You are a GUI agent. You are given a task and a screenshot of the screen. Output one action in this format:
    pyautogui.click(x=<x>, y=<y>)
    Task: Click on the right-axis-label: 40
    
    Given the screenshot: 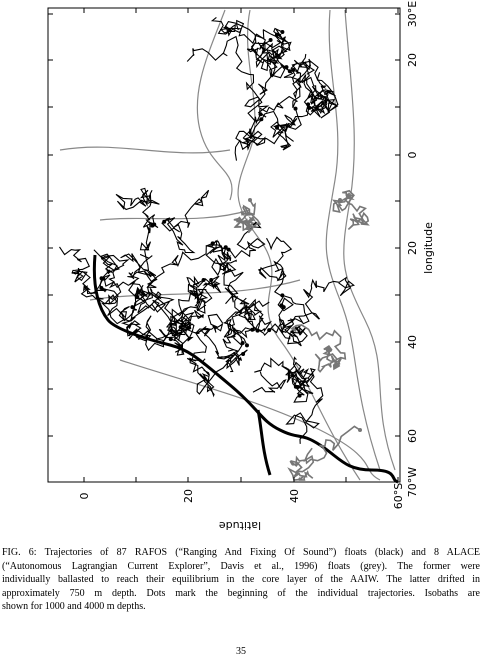 What is the action you would take?
    pyautogui.click(x=412, y=342)
    